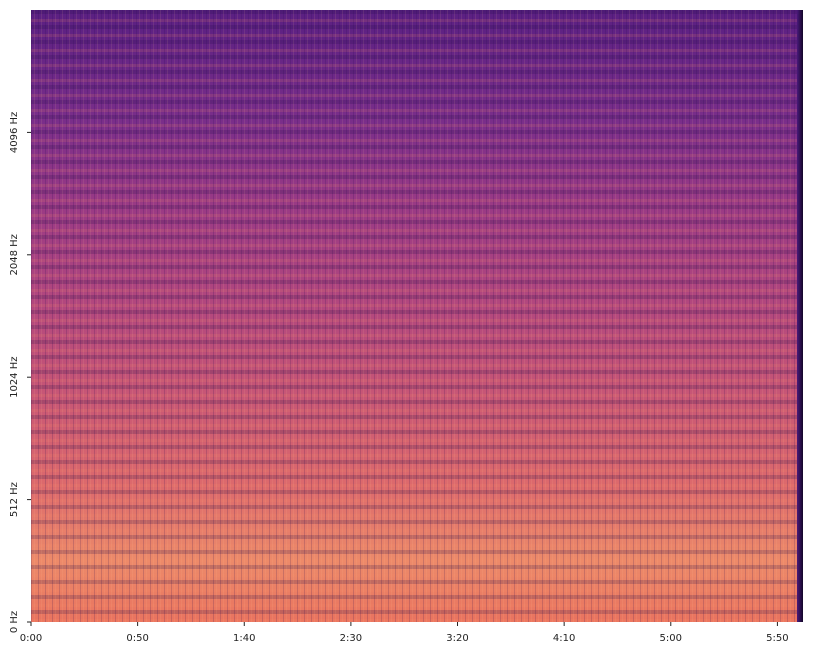 The height and width of the screenshot is (655, 814). I want to click on y-tick-label: 1024 Hz, so click(14, 376).